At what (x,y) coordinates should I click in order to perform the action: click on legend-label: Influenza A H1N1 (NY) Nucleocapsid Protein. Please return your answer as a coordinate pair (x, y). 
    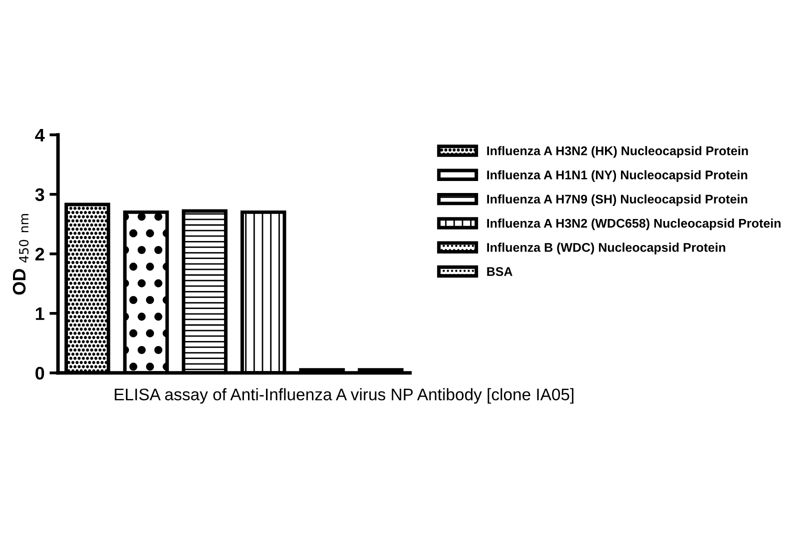
    Looking at the image, I should click on (617, 176).